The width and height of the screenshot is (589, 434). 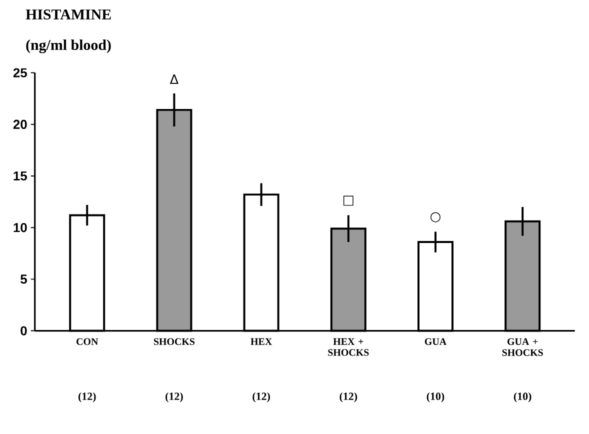 What do you see at coordinates (23, 331) in the screenshot?
I see `y-tick-label: 0` at bounding box center [23, 331].